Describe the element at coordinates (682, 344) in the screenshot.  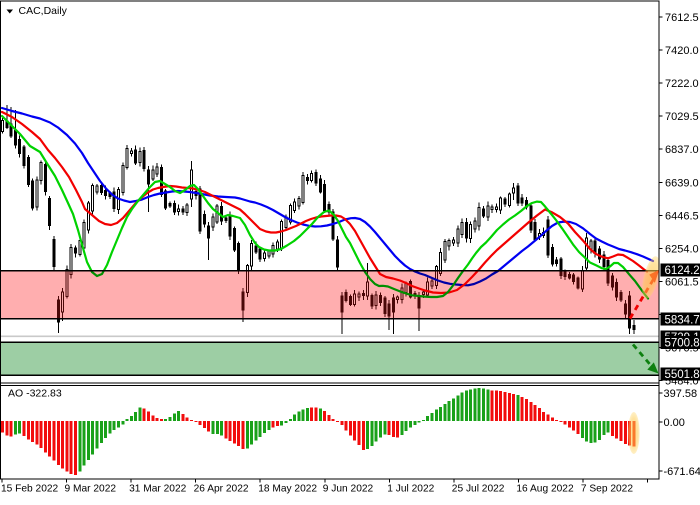
I see `svg-text: 5700.8` at that location.